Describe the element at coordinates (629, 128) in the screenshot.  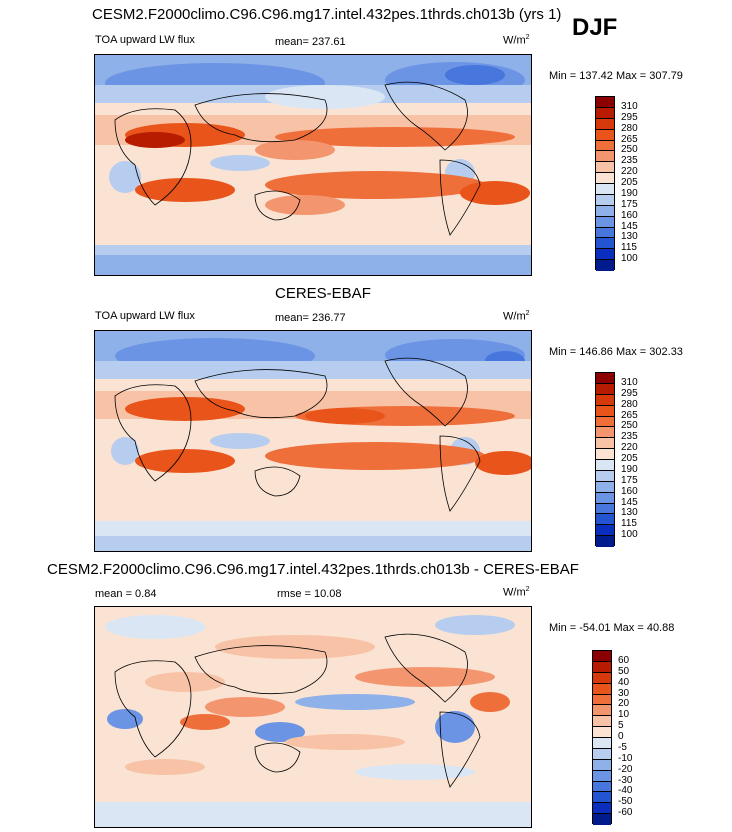
I see `colorbar-tick-label: 280` at that location.